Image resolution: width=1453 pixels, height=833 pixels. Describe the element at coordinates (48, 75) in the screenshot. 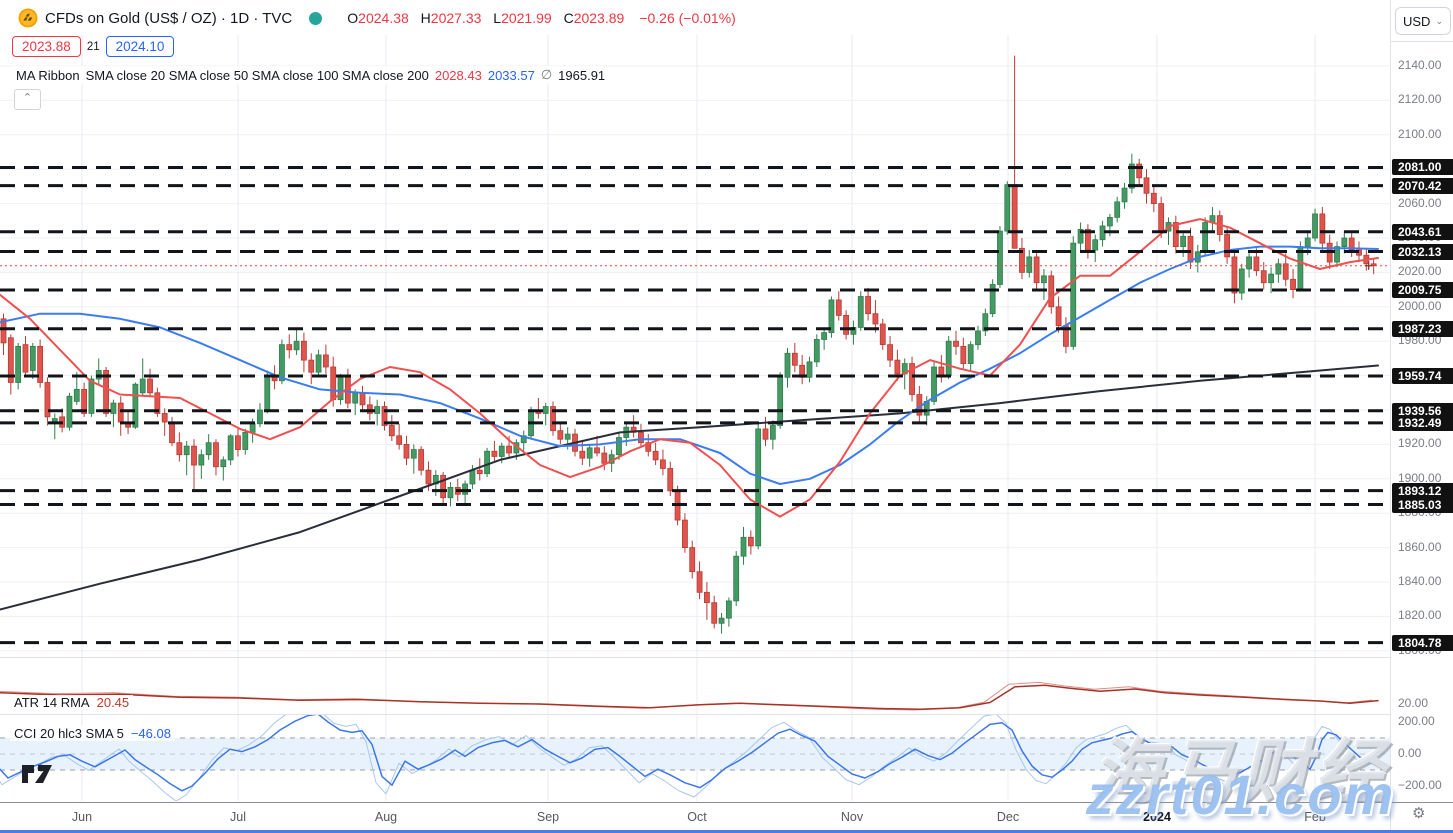

I see `ma-ribbon-title: MA Ribbon` at that location.